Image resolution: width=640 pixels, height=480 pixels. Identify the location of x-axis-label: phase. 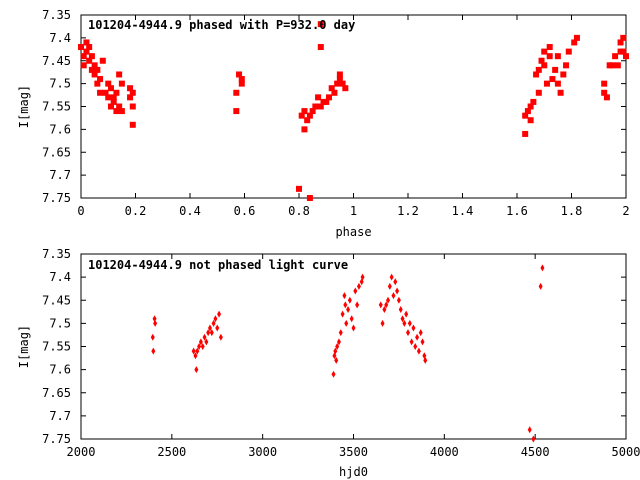
(353, 232).